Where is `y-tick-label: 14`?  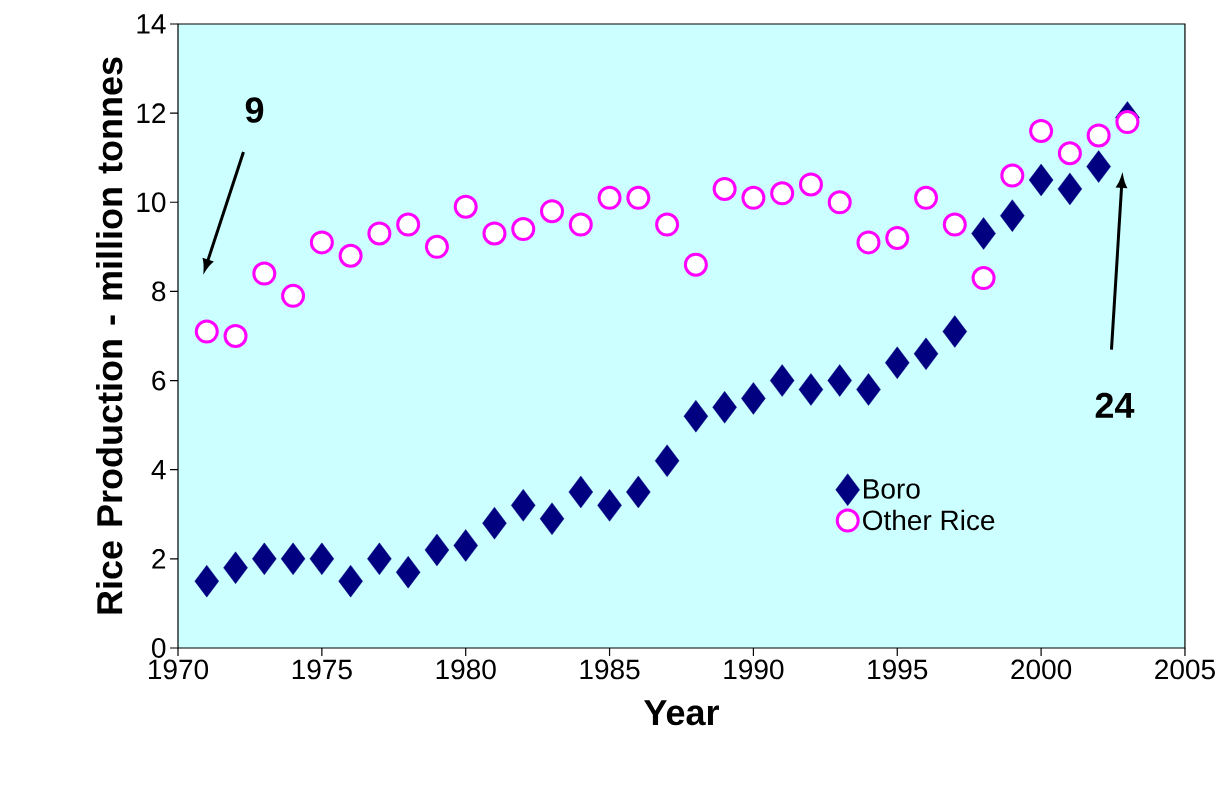
y-tick-label: 14 is located at coordinates (151, 24).